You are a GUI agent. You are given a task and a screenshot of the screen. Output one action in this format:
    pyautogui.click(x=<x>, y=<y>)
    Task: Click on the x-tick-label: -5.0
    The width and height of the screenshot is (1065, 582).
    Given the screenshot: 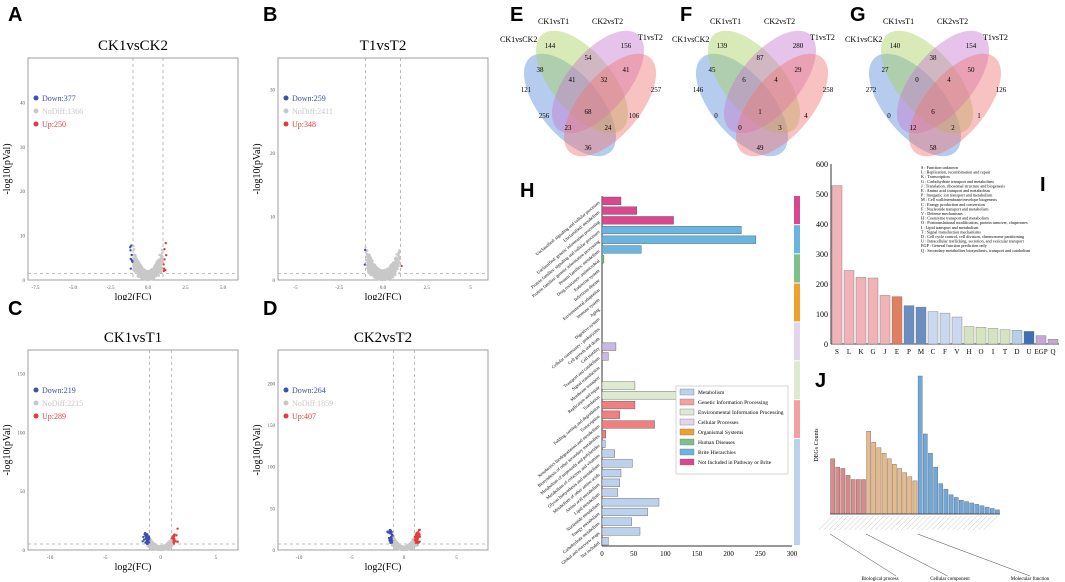 What is the action you would take?
    pyautogui.click(x=73, y=288)
    